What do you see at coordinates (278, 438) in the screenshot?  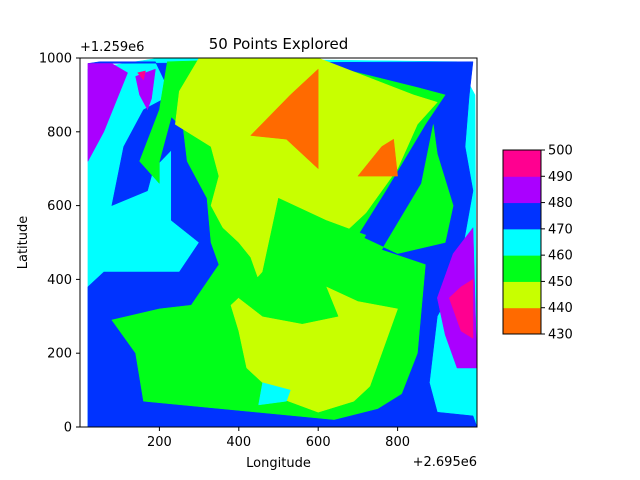 I see `x-axis: 200 400 600 800` at bounding box center [278, 438].